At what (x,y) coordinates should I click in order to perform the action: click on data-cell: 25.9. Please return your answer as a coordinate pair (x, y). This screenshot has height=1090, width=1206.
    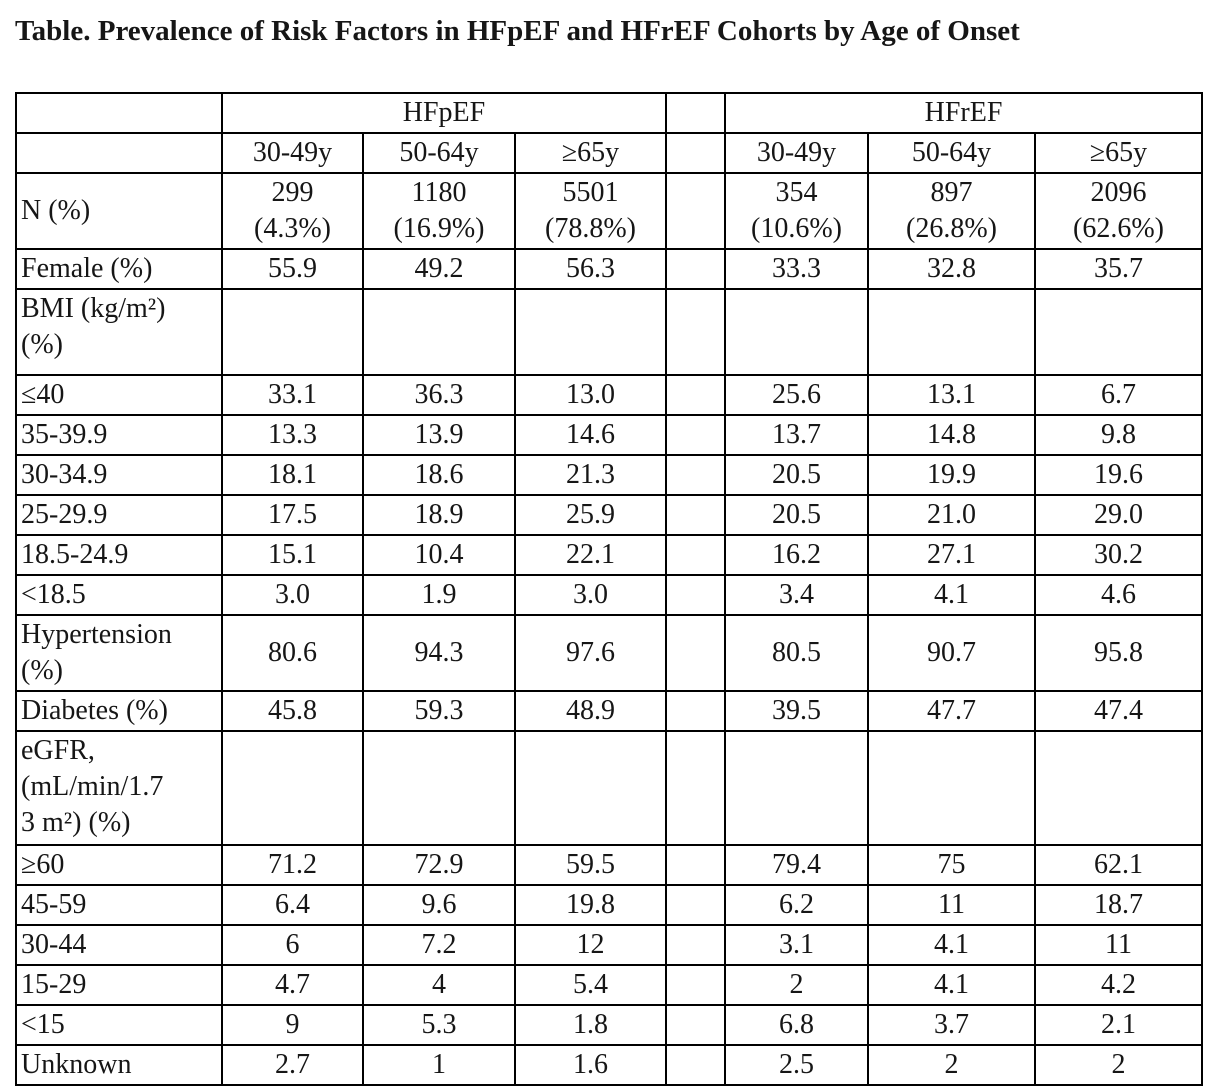
    Looking at the image, I should click on (590, 515).